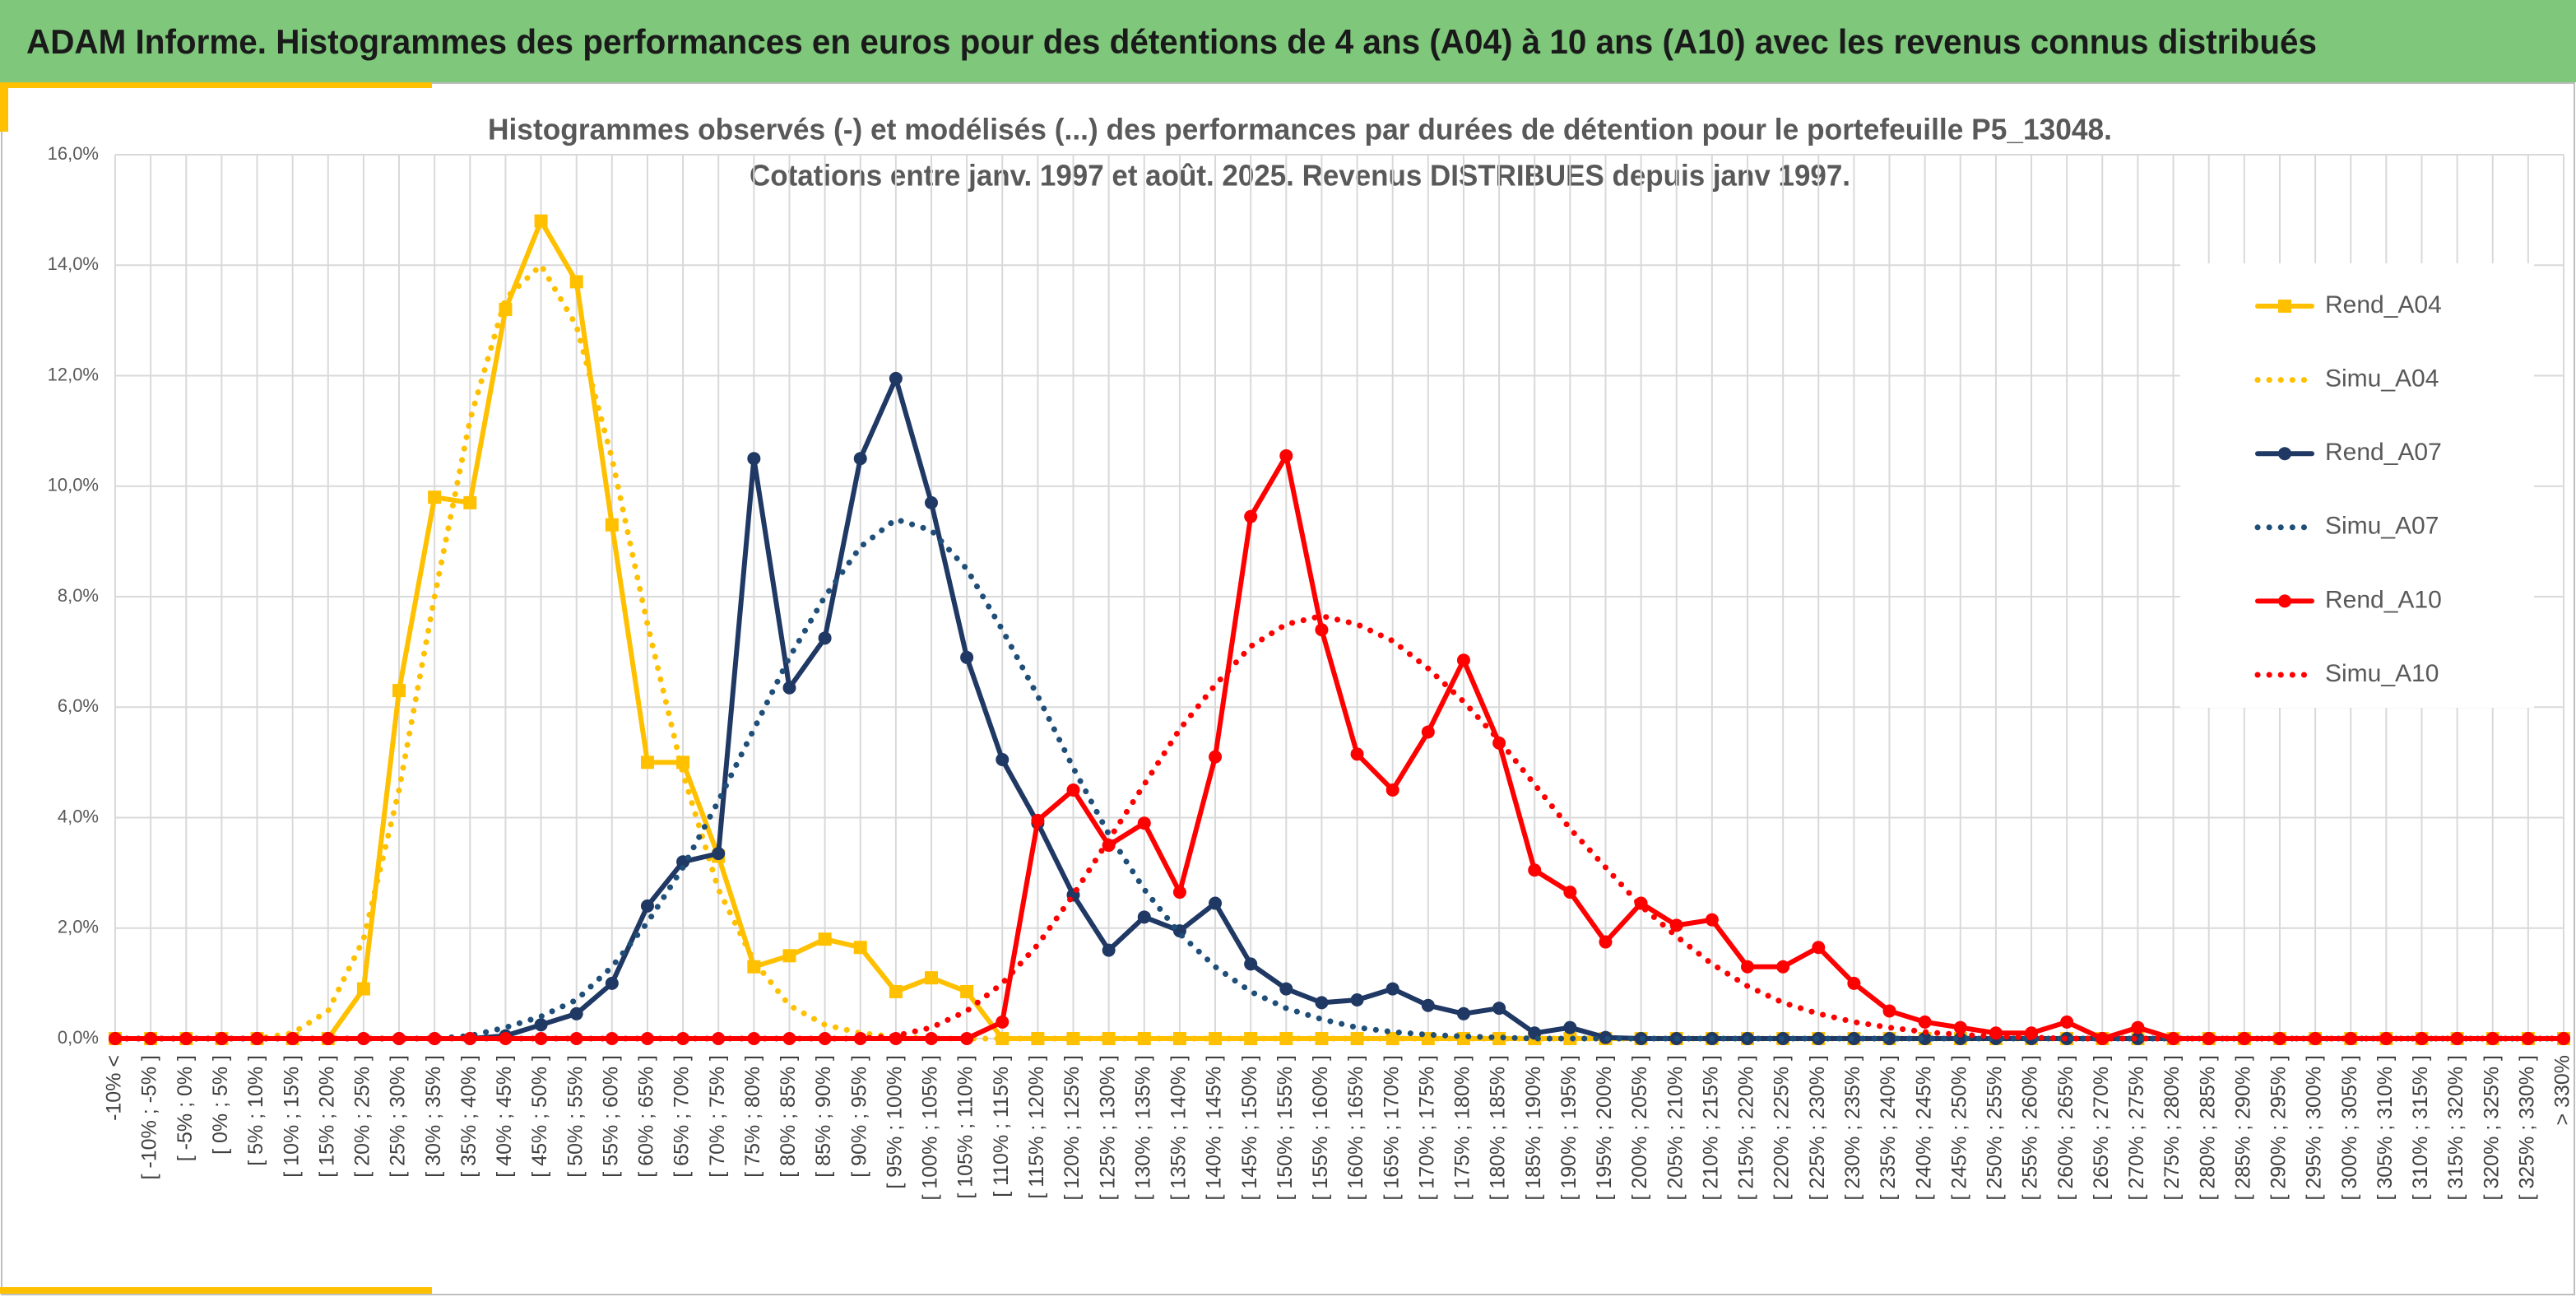 The height and width of the screenshot is (1297, 2576). Describe the element at coordinates (216, 85) in the screenshot. I see `accent-top` at that location.